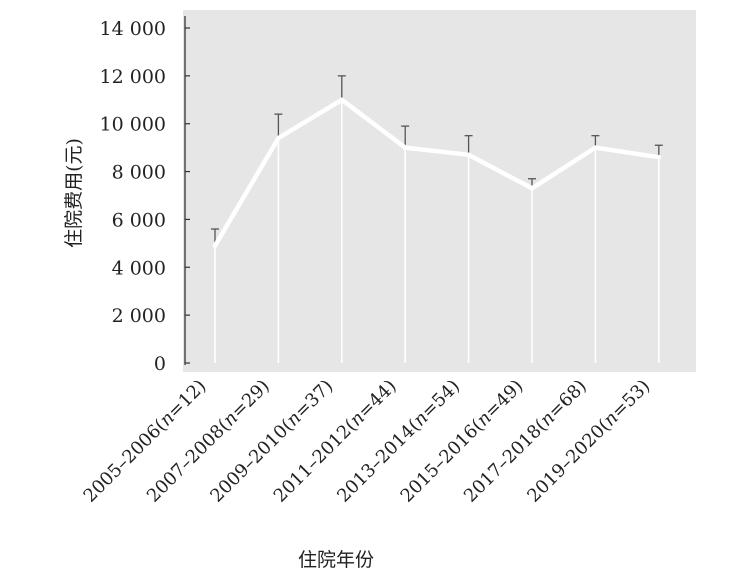 The width and height of the screenshot is (736, 583). I want to click on y-tick-label: 10 000, so click(133, 125).